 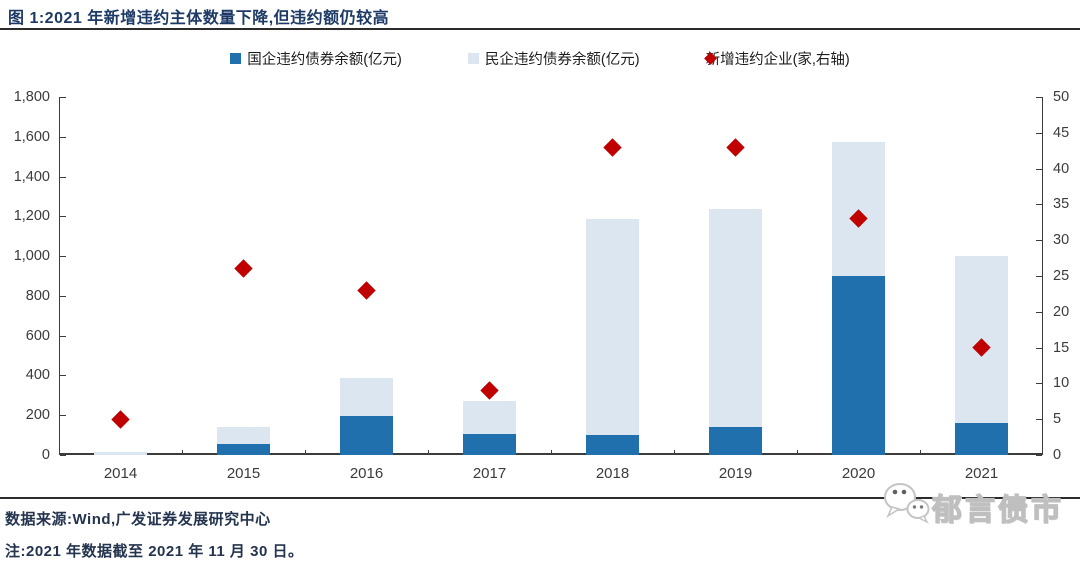 I want to click on left-axis-tick-label: 800, so click(x=37, y=295).